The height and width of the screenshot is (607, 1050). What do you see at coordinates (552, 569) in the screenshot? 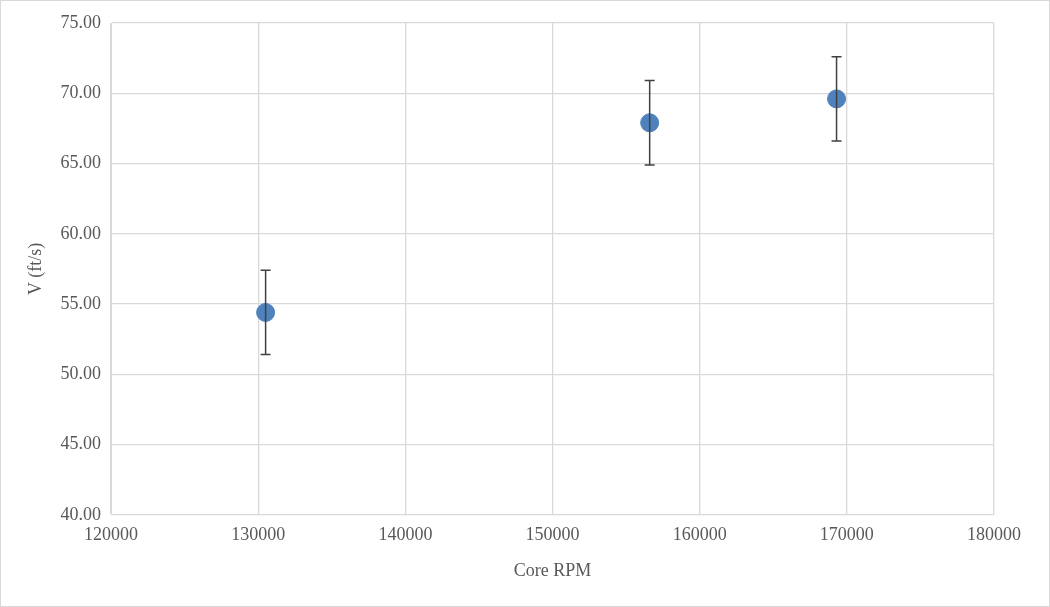
I see `x-axis-title: Core RPM` at bounding box center [552, 569].